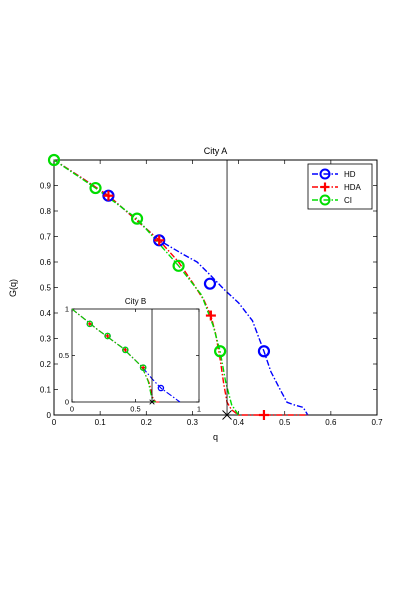 This screenshot has height=593, width=415. What do you see at coordinates (334, 174) in the screenshot?
I see `legend-item-hd: HD` at bounding box center [334, 174].